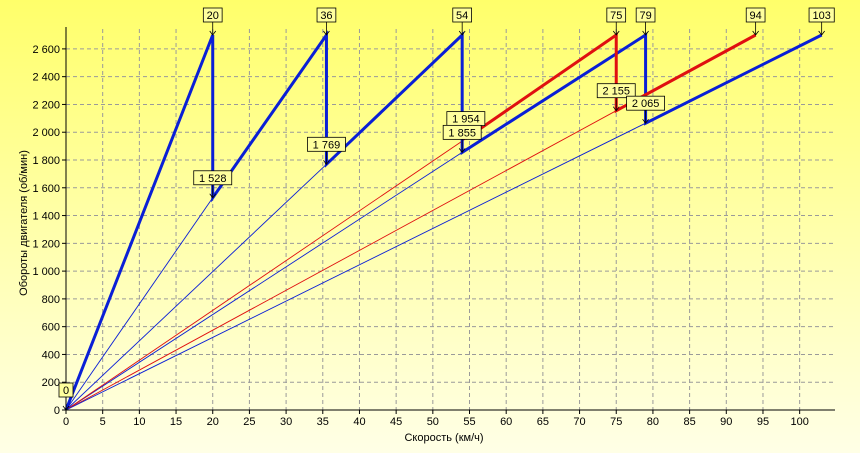  What do you see at coordinates (213, 422) in the screenshot?
I see `x-tick-label: 20` at bounding box center [213, 422].